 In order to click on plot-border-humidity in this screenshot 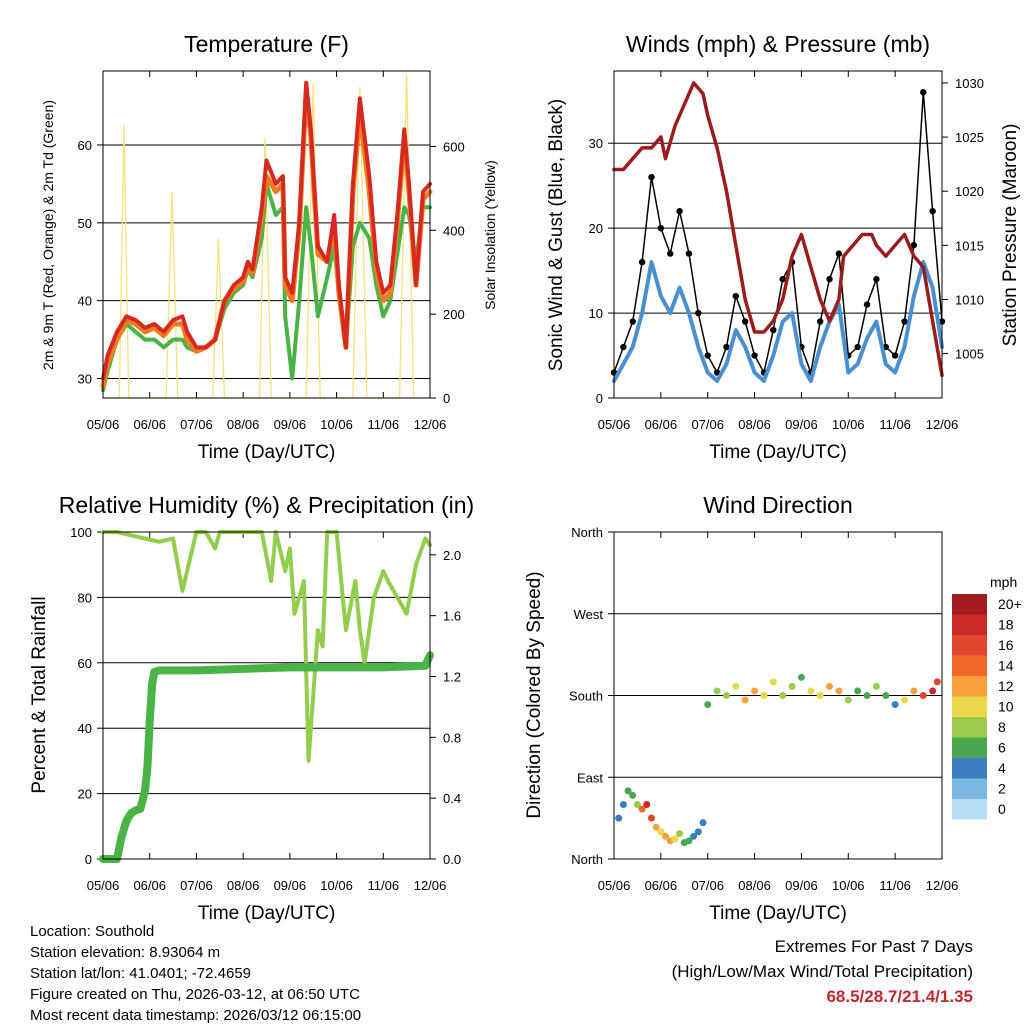, I will do `click(266, 695)`.